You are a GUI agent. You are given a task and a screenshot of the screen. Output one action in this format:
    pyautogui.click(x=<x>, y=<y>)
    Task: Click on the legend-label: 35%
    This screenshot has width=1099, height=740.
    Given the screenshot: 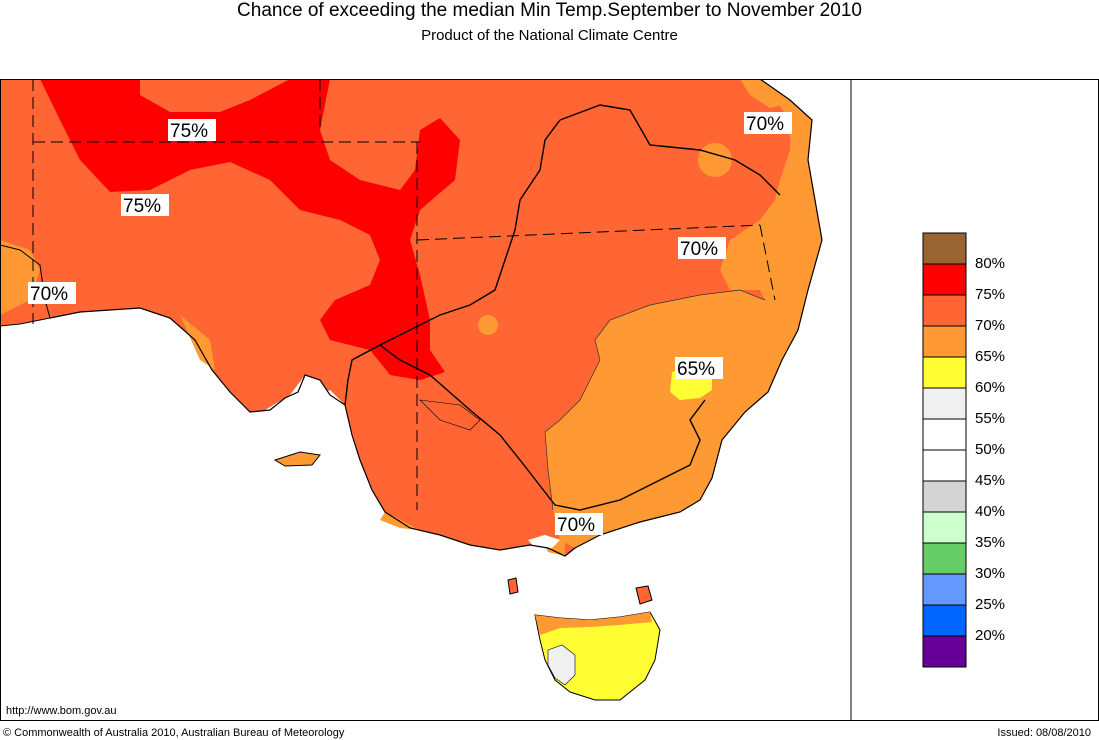 What is the action you would take?
    pyautogui.click(x=990, y=542)
    